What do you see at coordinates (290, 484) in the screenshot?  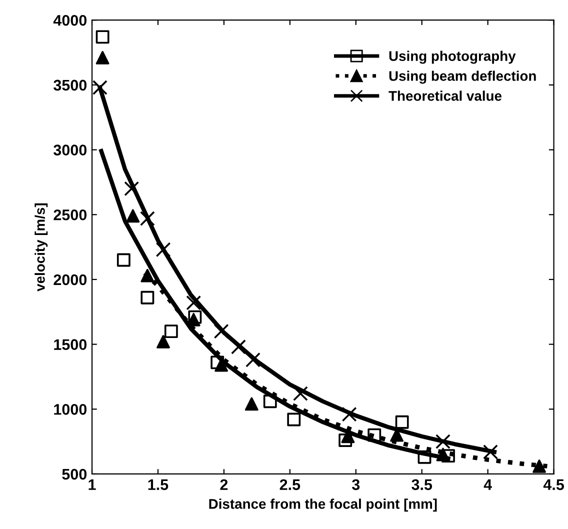 I see `x-tick-label: 2.5` at bounding box center [290, 484].